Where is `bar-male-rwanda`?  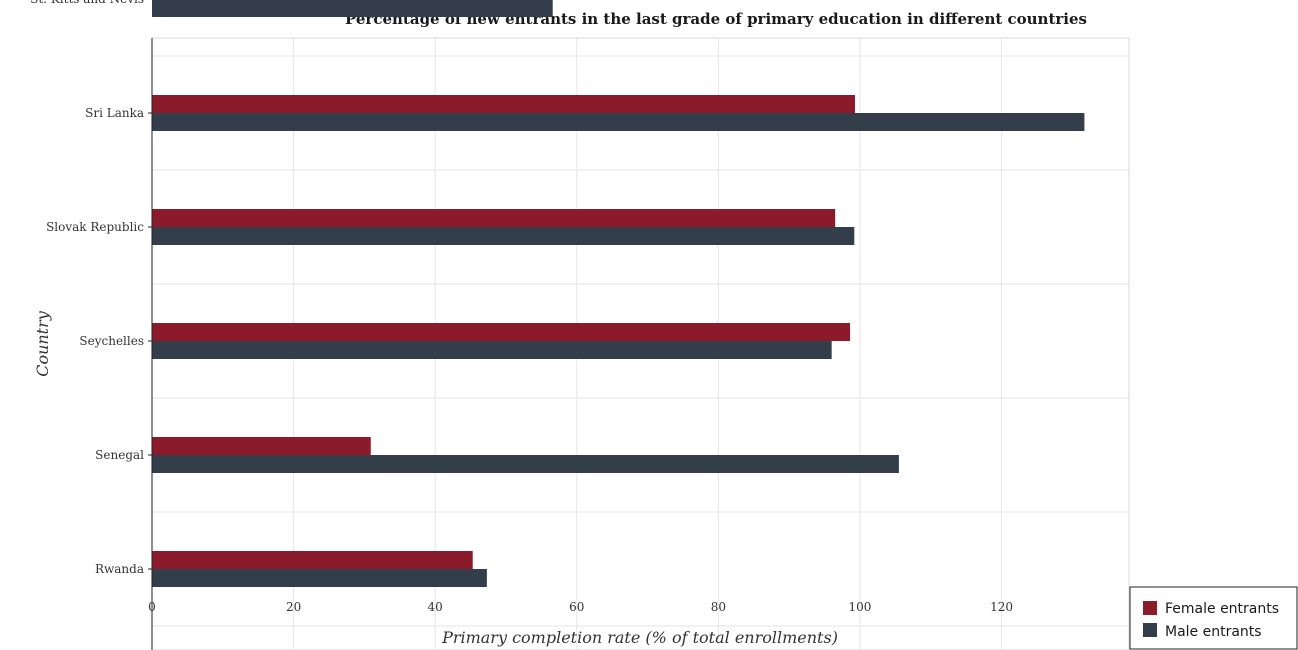 bar-male-rwanda is located at coordinates (319, 578).